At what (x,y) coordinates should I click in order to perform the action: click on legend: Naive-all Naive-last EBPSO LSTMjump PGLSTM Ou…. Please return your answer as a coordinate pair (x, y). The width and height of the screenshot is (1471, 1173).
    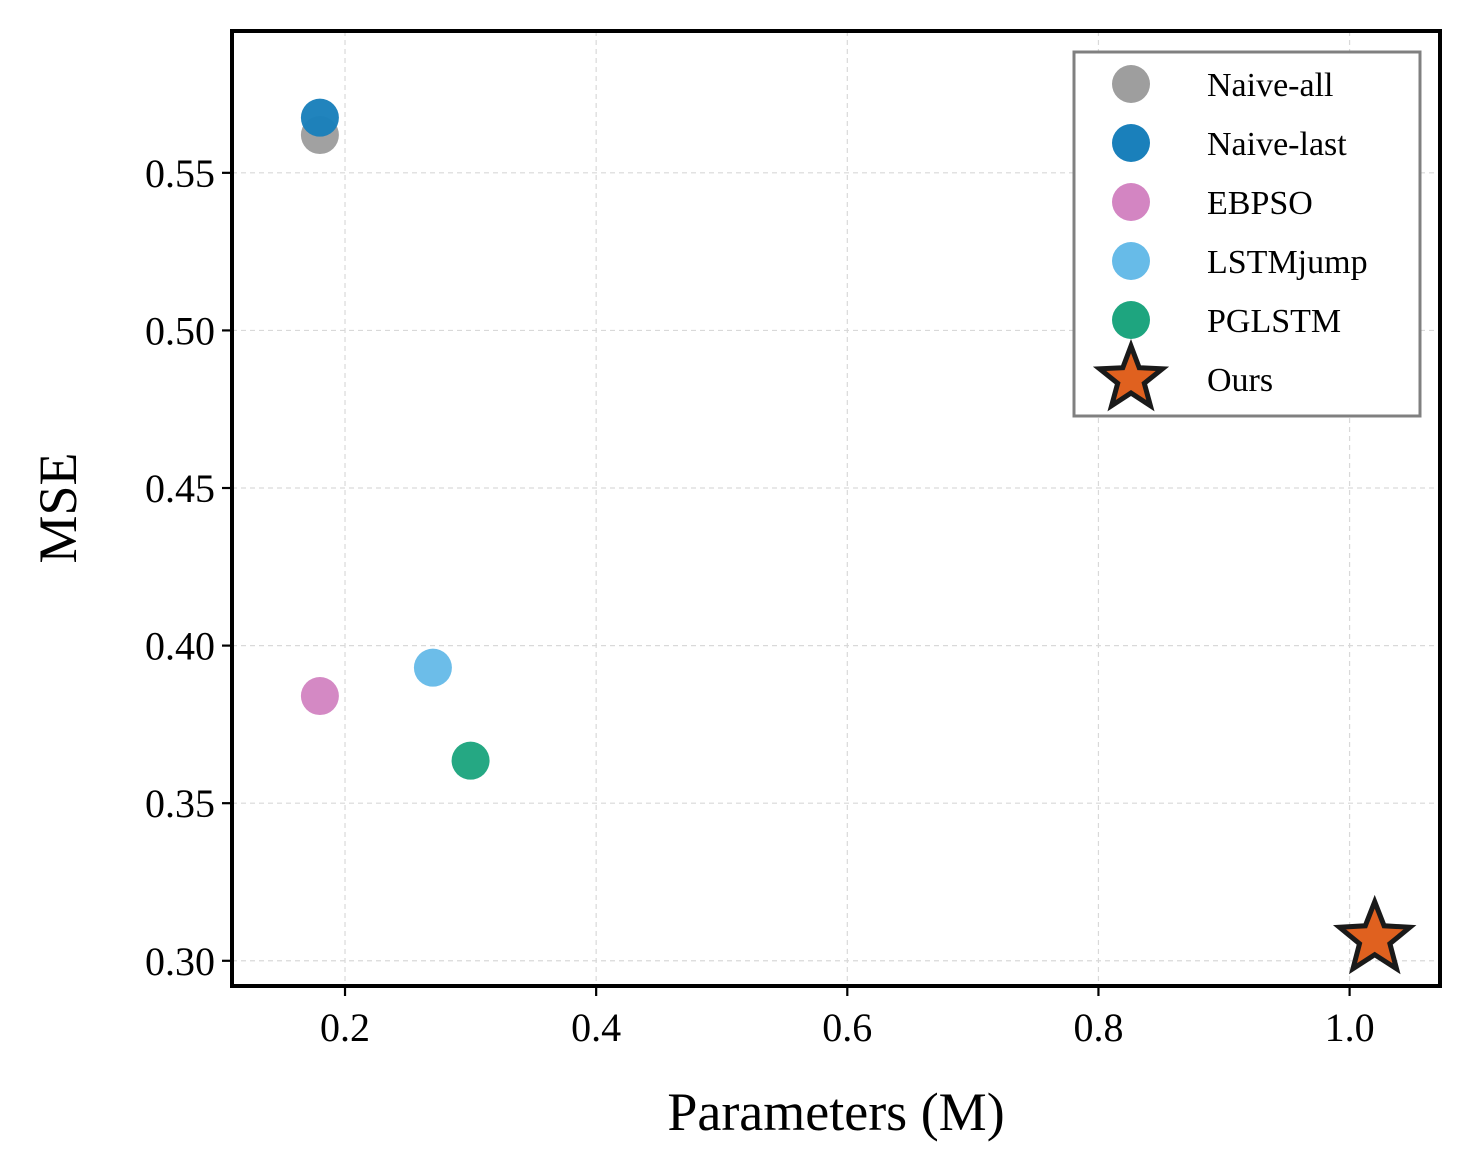
    Looking at the image, I should click on (1247, 234).